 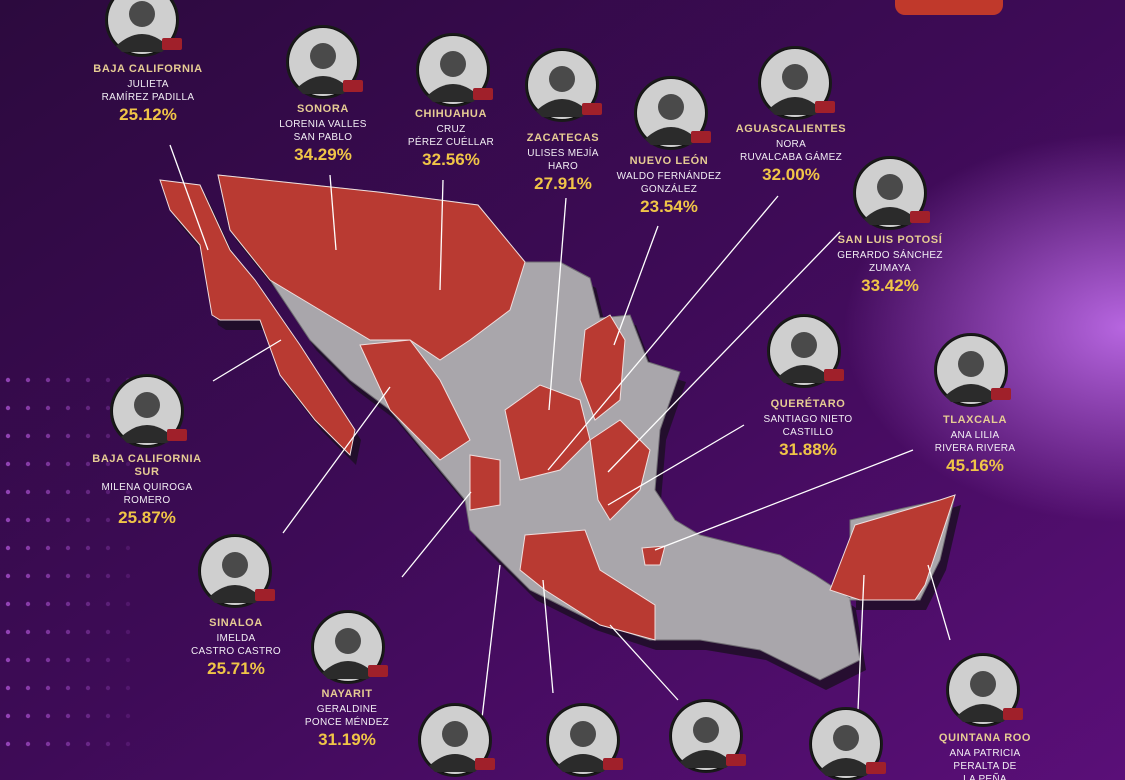 I want to click on candidate-name: LORENIA VALLES, so click(x=322, y=124).